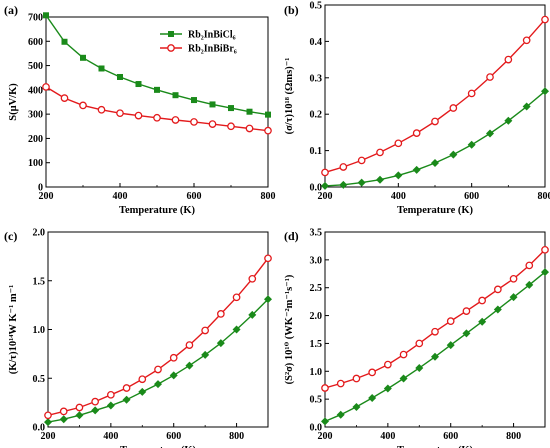 The image size is (550, 448). What do you see at coordinates (212, 35) in the screenshot?
I see `legend-label: Rb₂InBiCl₆` at bounding box center [212, 35].